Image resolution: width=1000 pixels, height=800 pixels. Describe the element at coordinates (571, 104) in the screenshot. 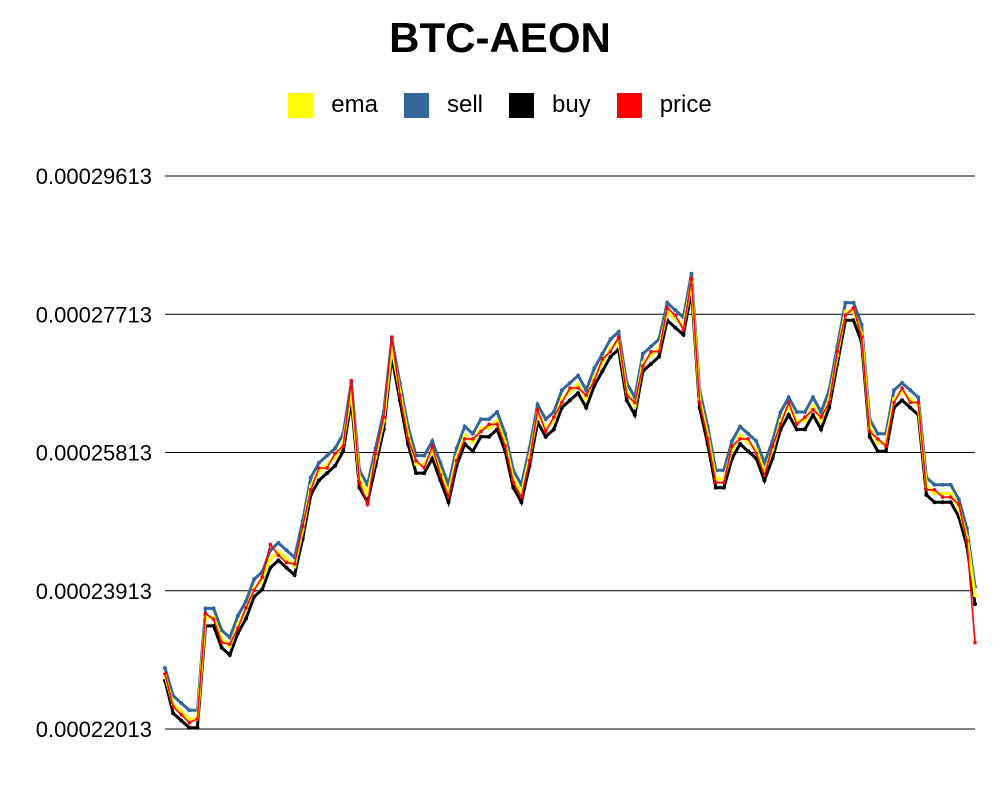

I see `legend-label-buy: buy` at that location.